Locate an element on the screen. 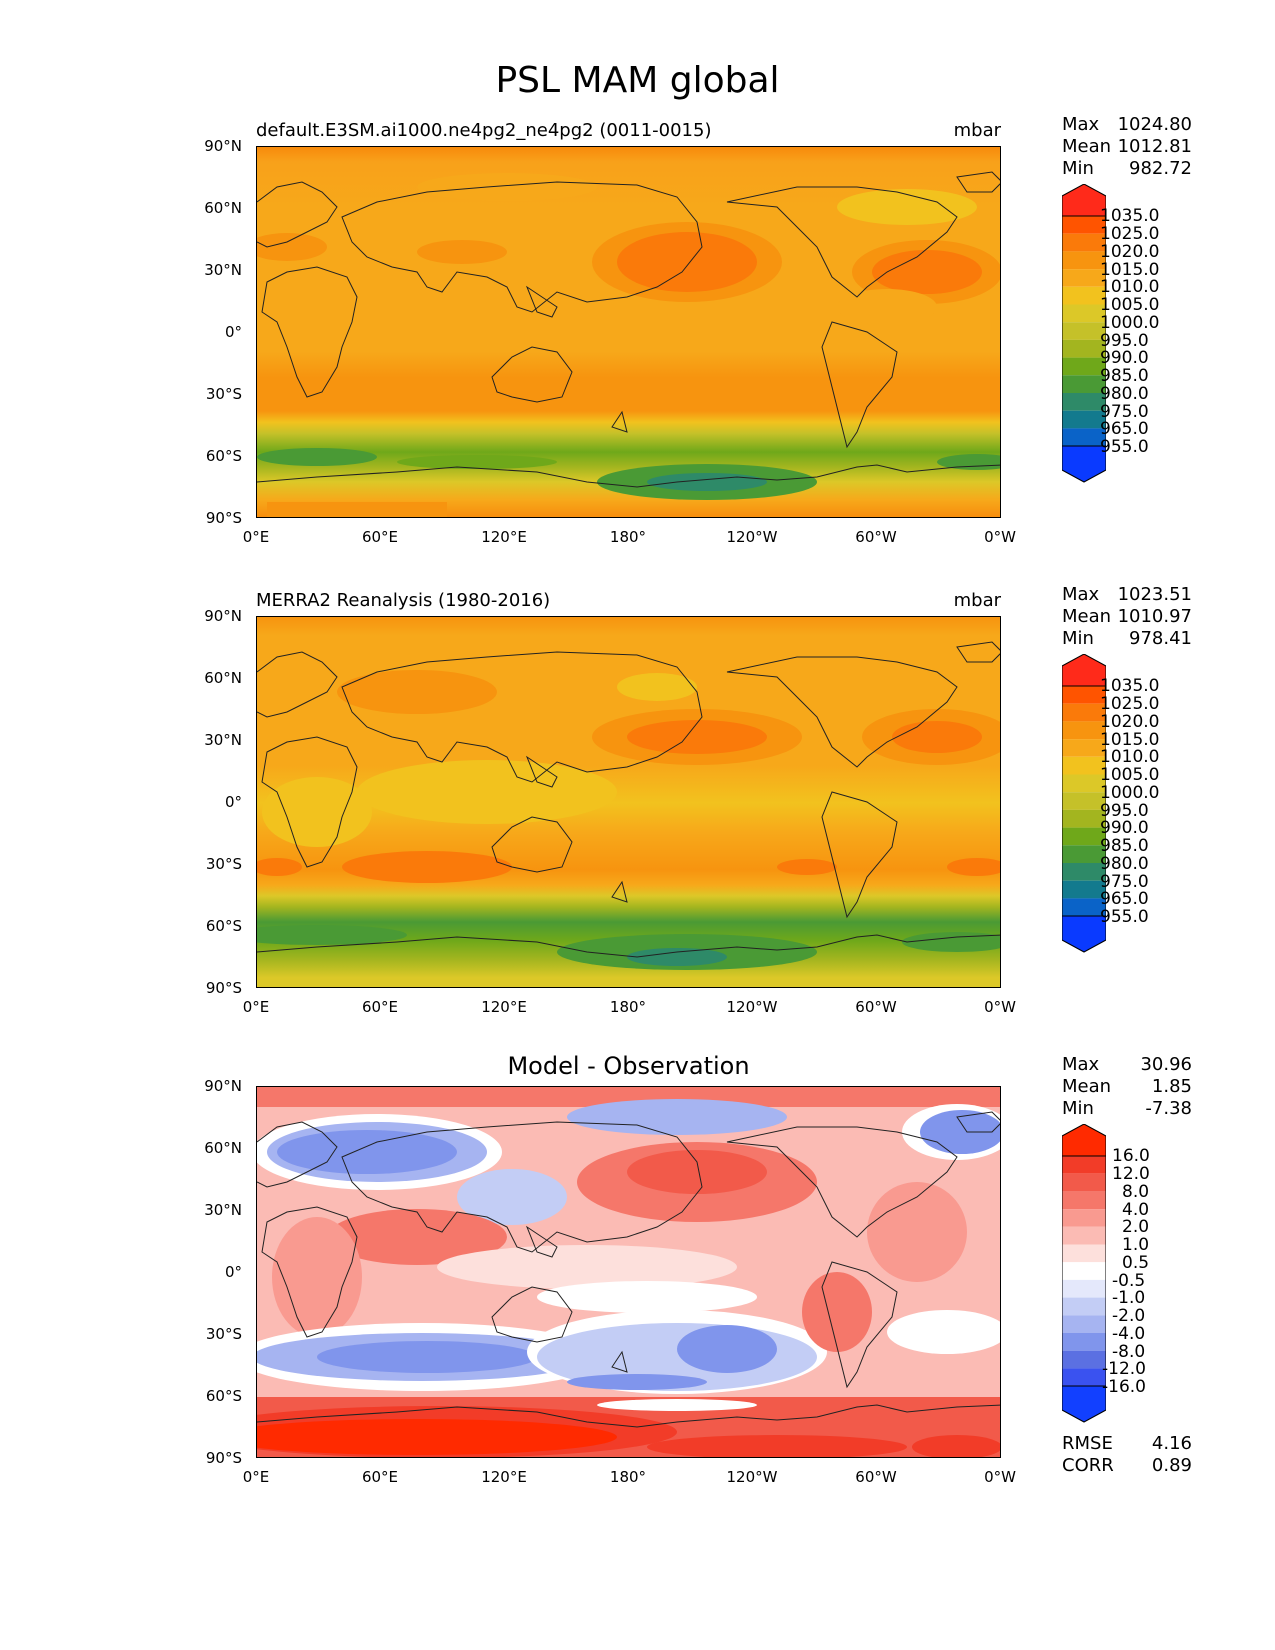  figure-title: PSL MAM global is located at coordinates (637, 80).